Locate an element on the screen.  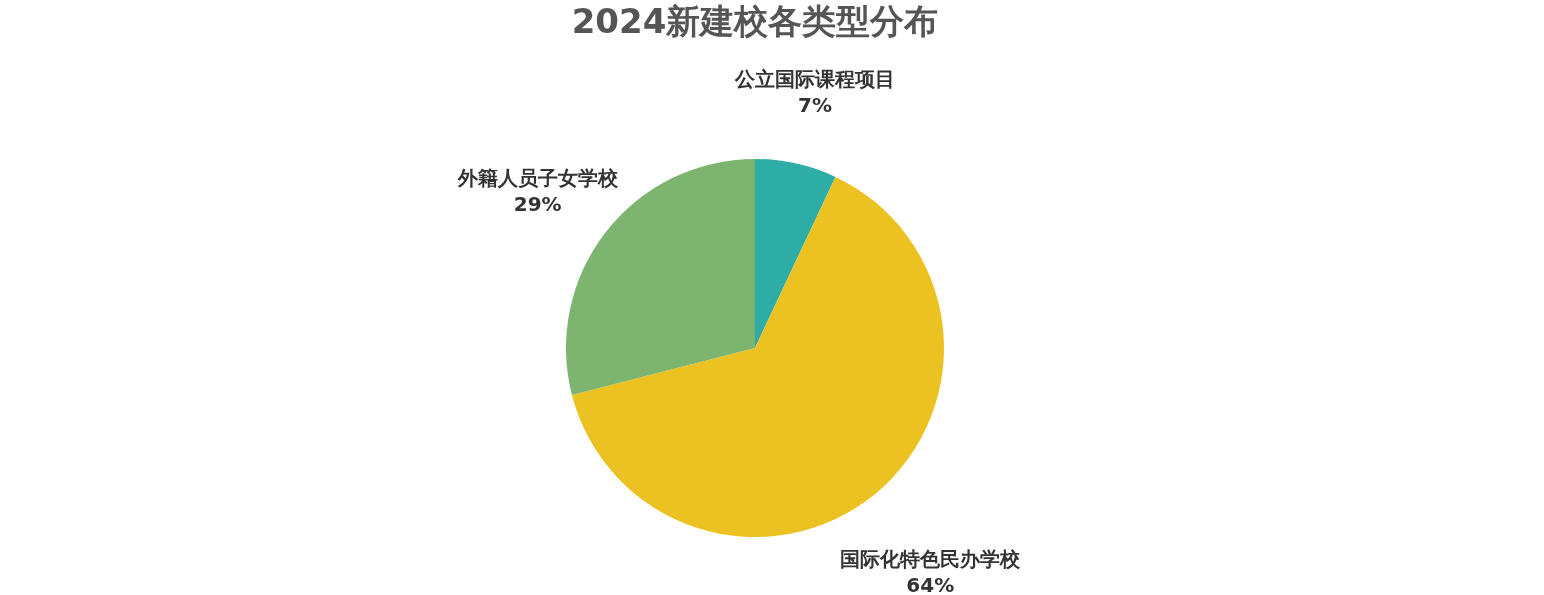
pie-slice is located at coordinates (795, 253).